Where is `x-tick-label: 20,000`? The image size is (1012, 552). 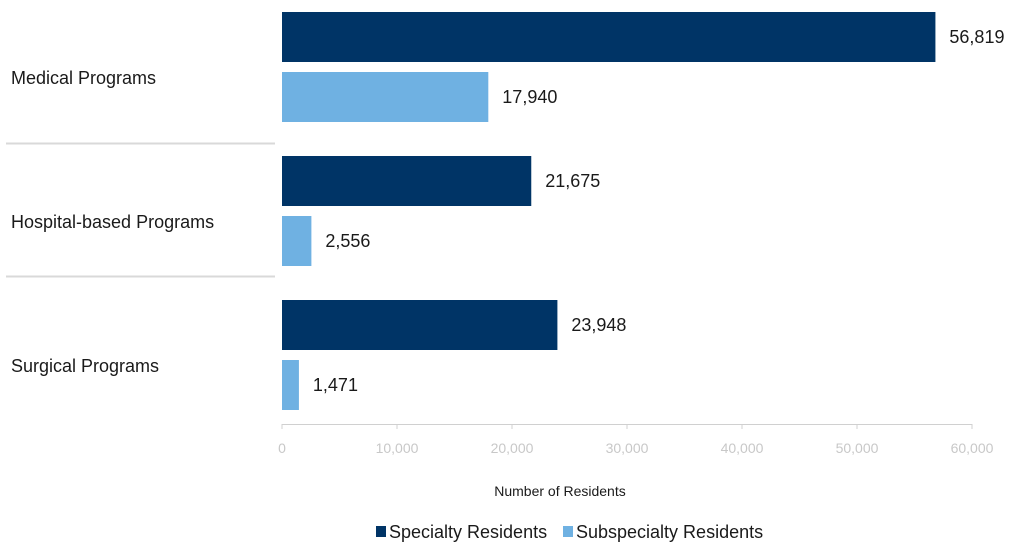
x-tick-label: 20,000 is located at coordinates (512, 448).